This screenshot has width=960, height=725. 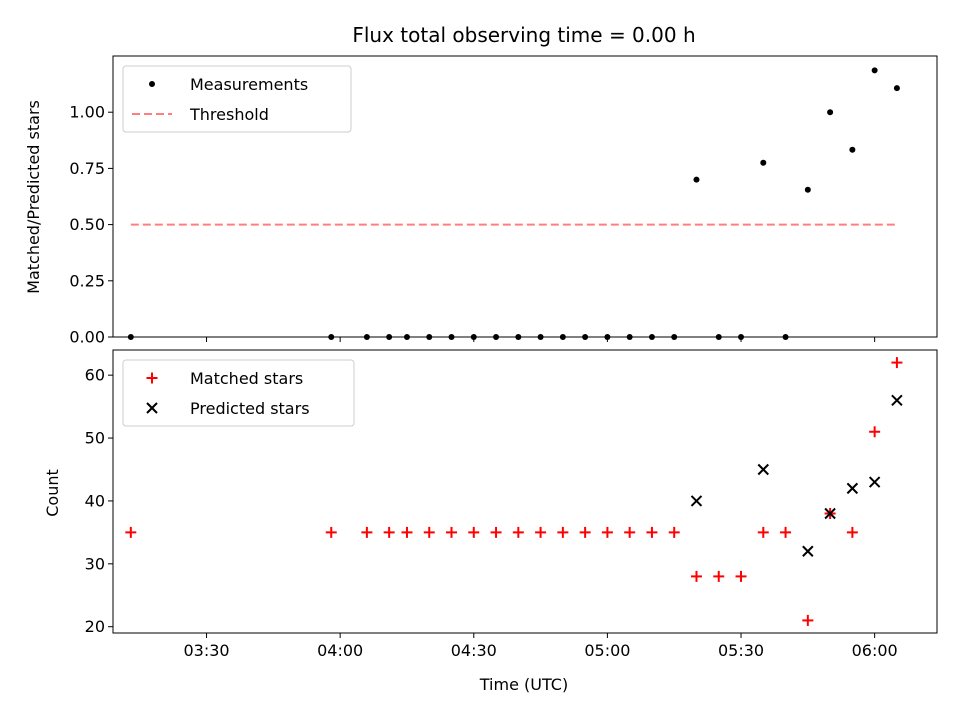 What do you see at coordinates (741, 650) in the screenshot?
I see `x-tick-label: 05:30` at bounding box center [741, 650].